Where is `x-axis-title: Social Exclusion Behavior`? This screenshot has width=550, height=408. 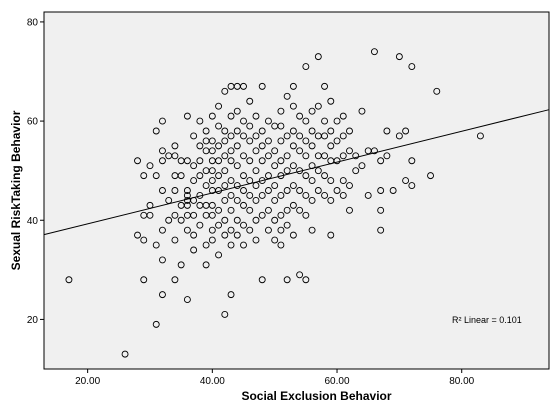
x-axis-title: Social Exclusion Behavior is located at coordinates (316, 396).